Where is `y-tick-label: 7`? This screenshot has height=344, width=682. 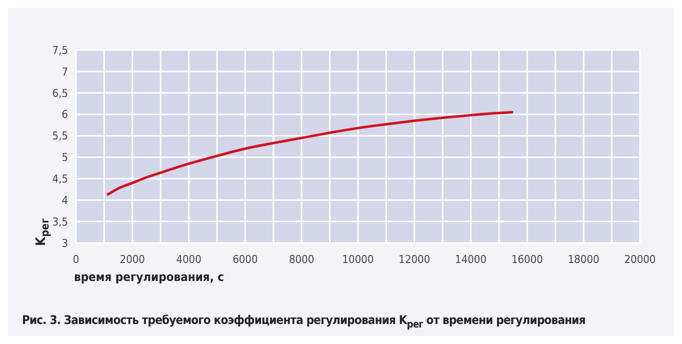
y-tick-label: 7 is located at coordinates (65, 71).